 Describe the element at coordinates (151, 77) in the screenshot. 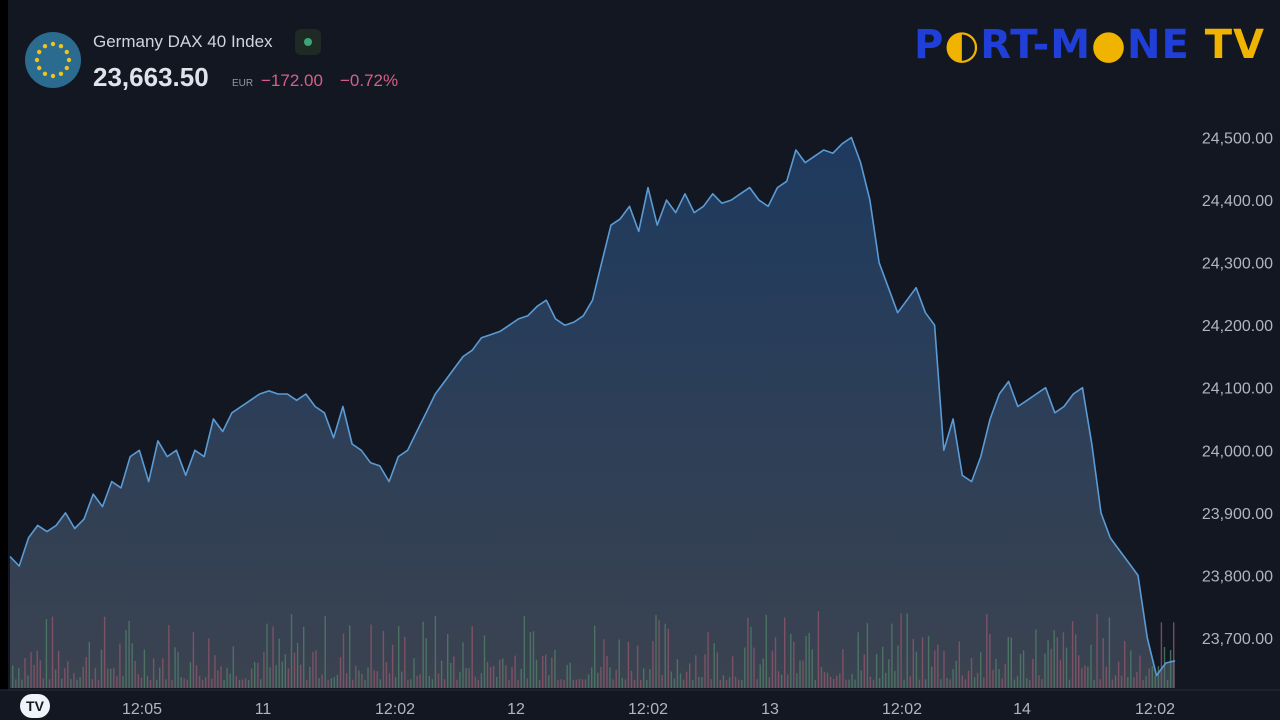

I see `last-price: 23,663.50` at that location.